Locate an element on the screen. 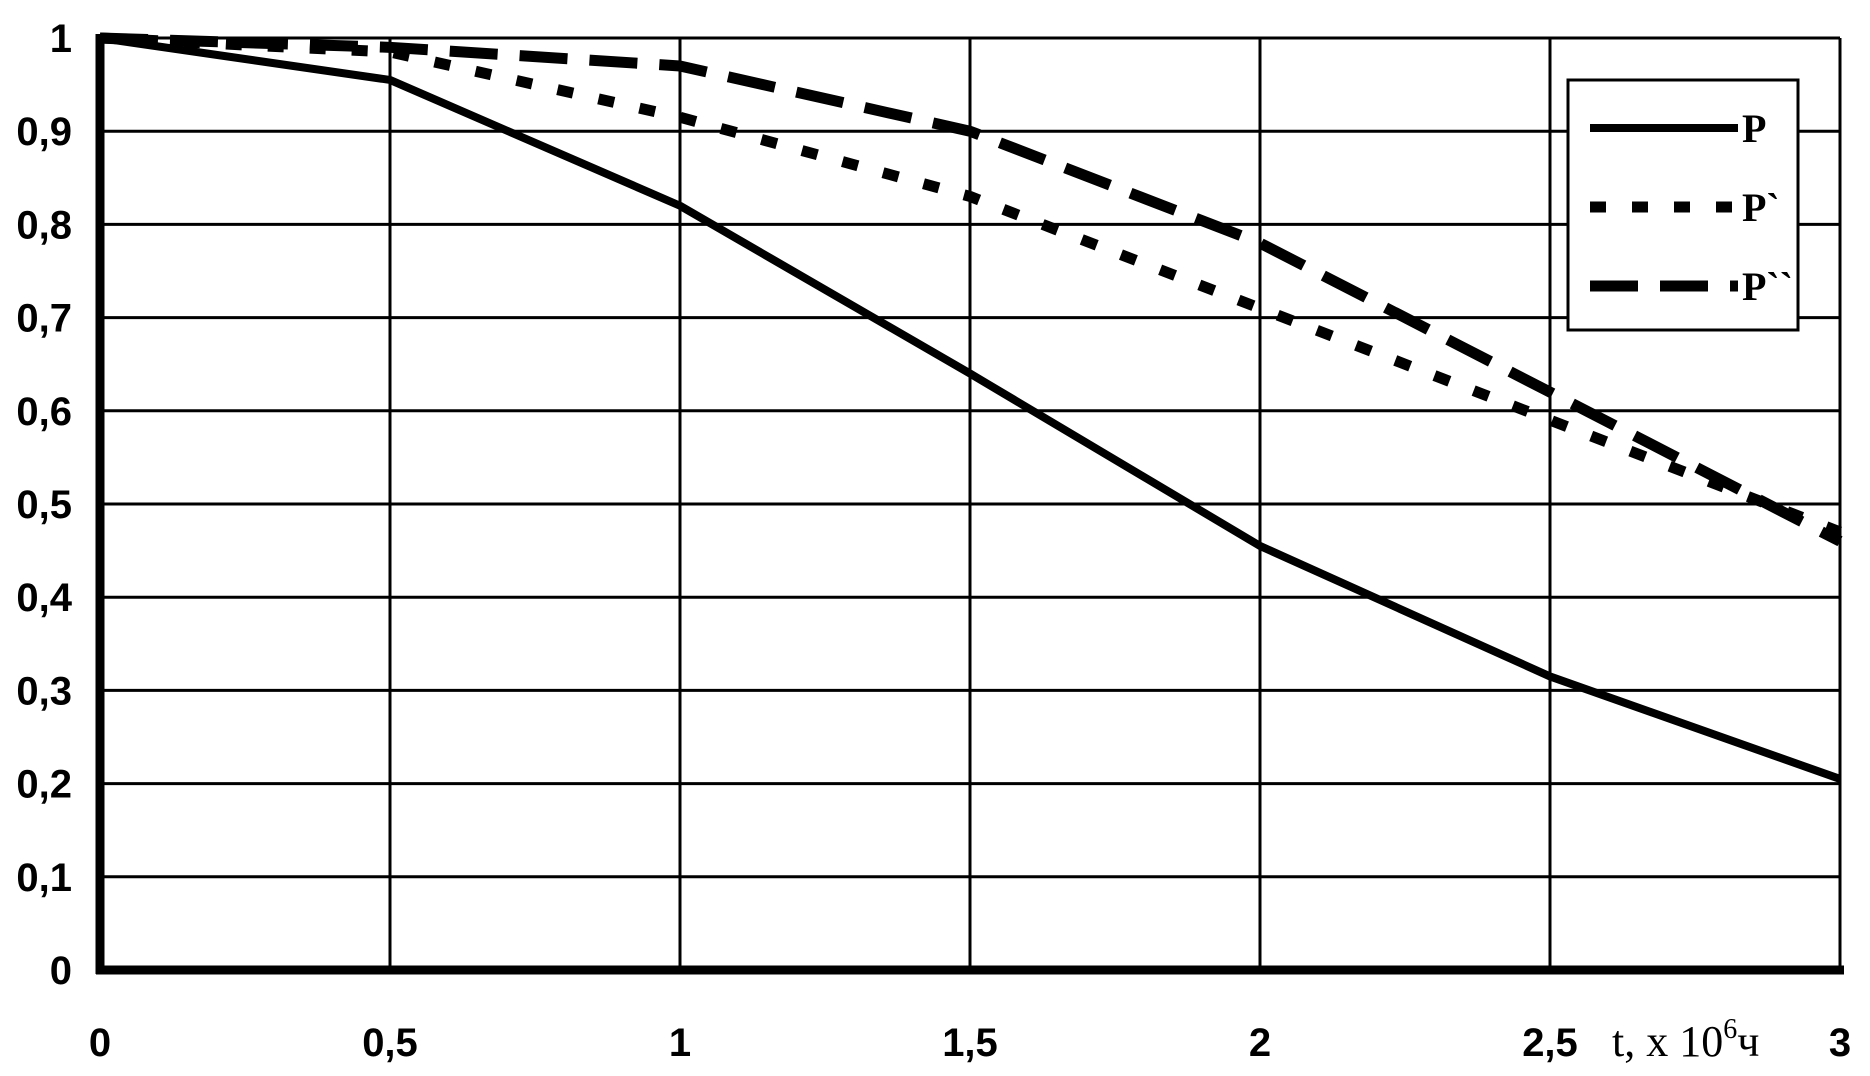  y-tick-label: 0,9 is located at coordinates (44, 132).